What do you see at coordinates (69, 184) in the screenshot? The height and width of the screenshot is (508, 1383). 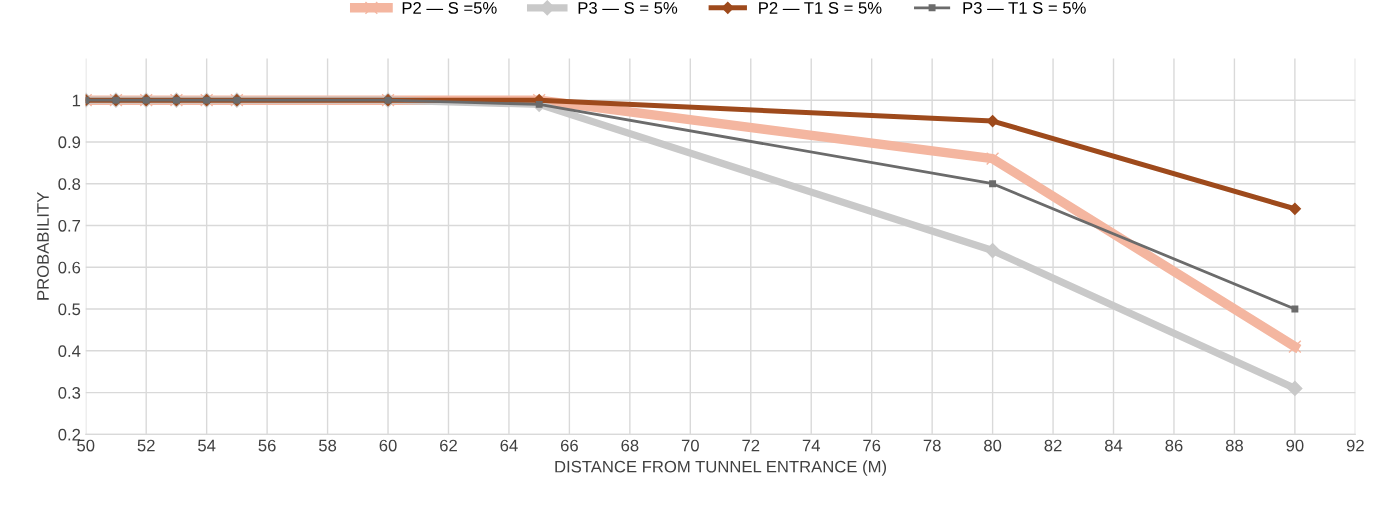 I see `y-tick-label: 0.8` at bounding box center [69, 184].